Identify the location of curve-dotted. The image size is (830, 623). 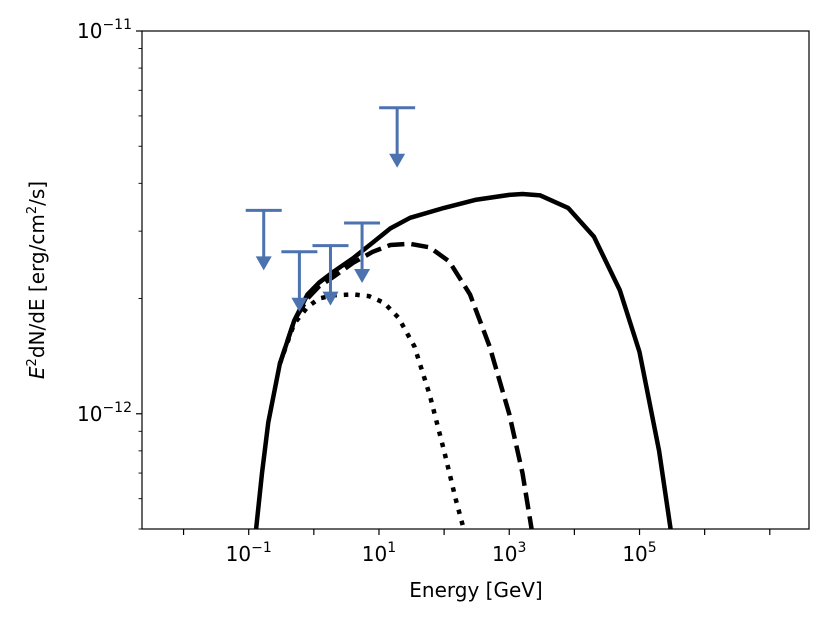
(371, 410).